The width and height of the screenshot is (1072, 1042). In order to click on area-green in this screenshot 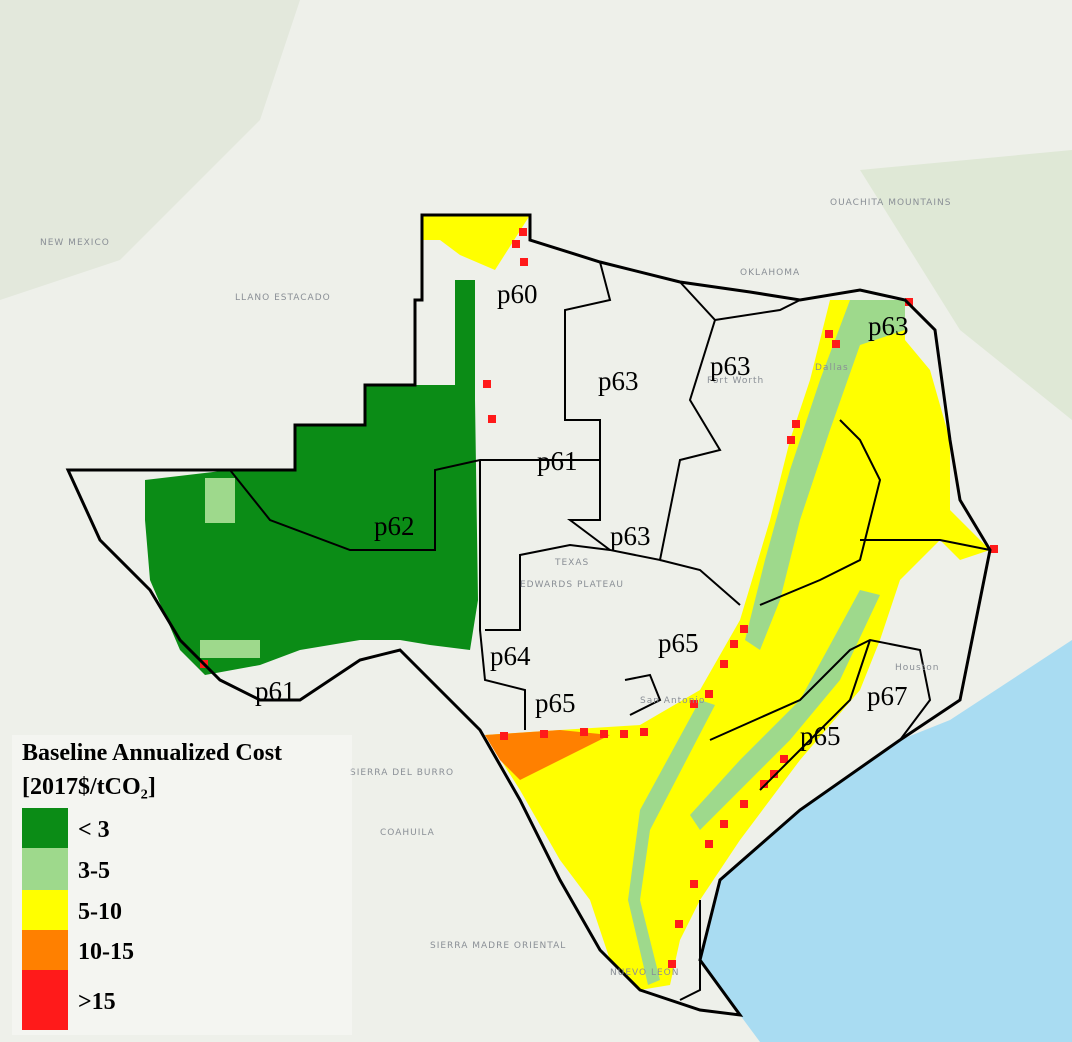, I will do `click(311, 477)`.